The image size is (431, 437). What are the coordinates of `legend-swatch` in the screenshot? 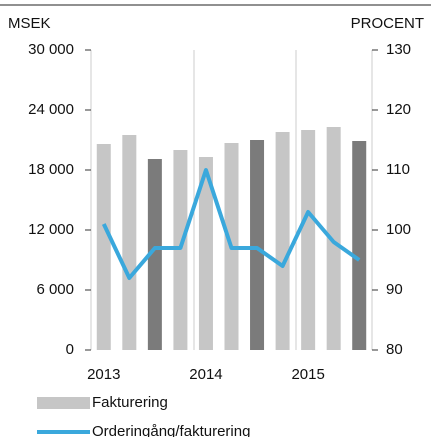 It's located at (63, 403).